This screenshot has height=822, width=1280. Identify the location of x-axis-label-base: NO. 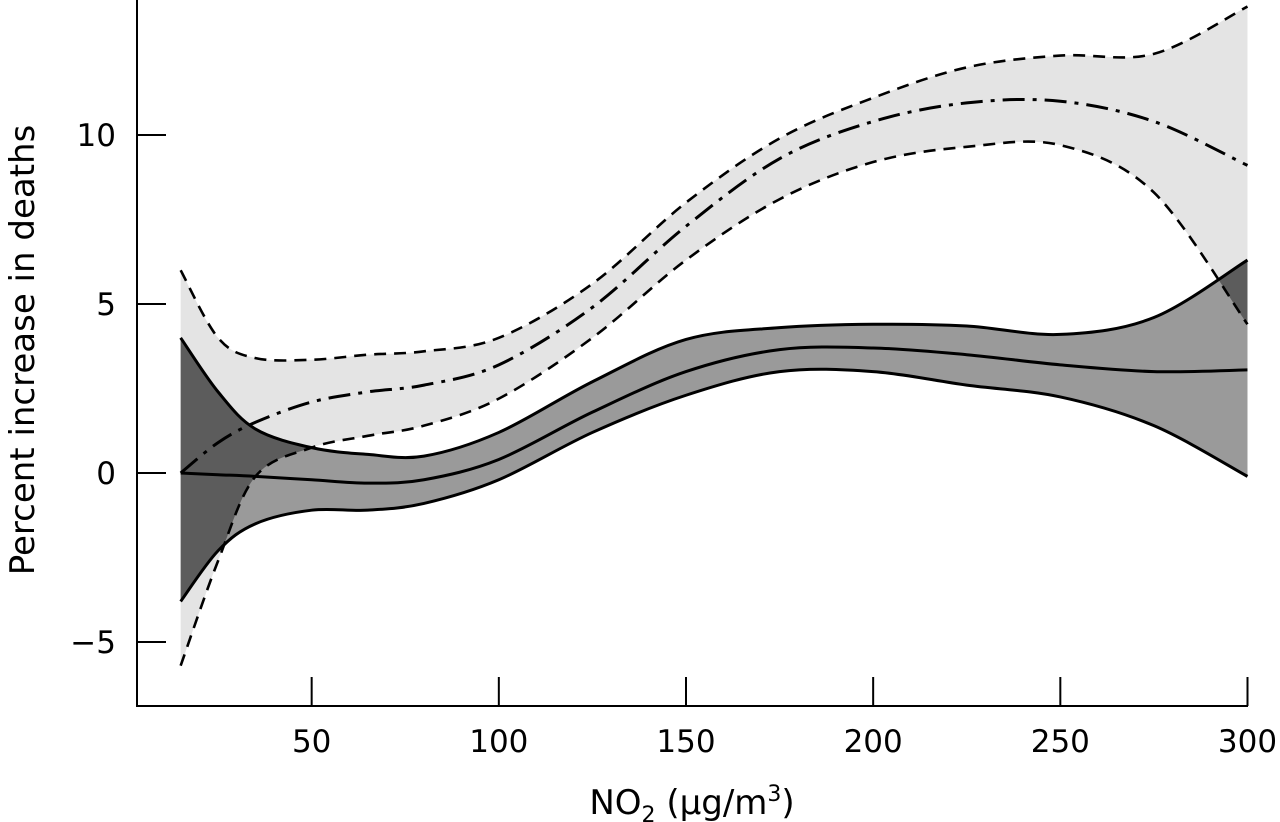
(615, 802).